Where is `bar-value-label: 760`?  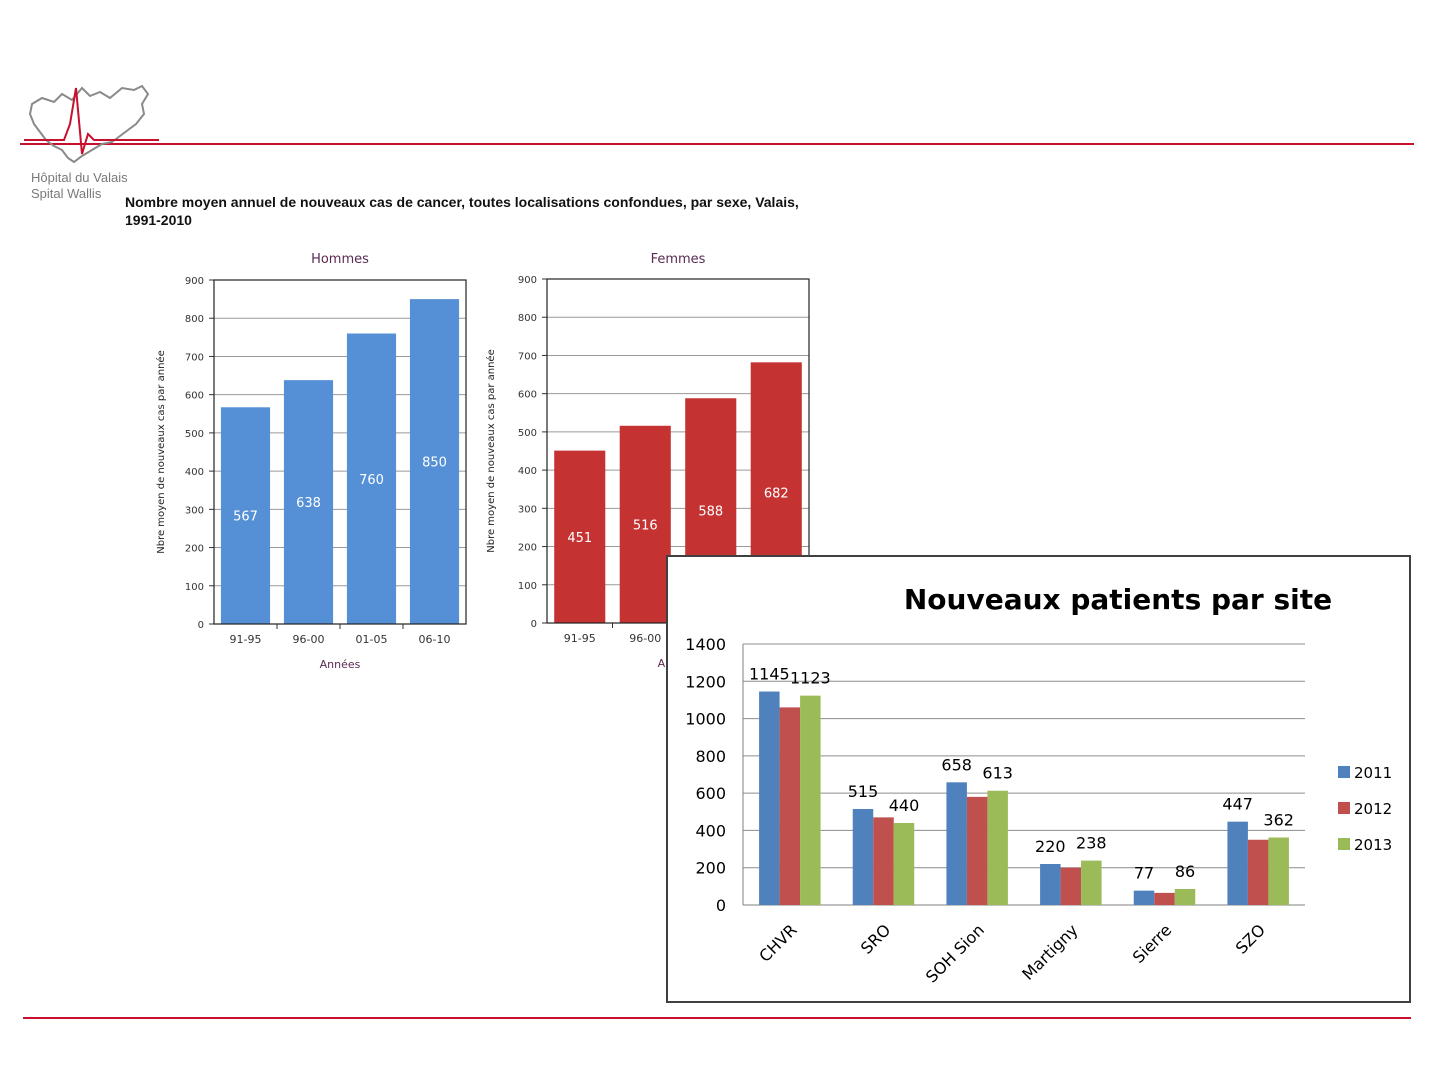
bar-value-label: 760 is located at coordinates (371, 480).